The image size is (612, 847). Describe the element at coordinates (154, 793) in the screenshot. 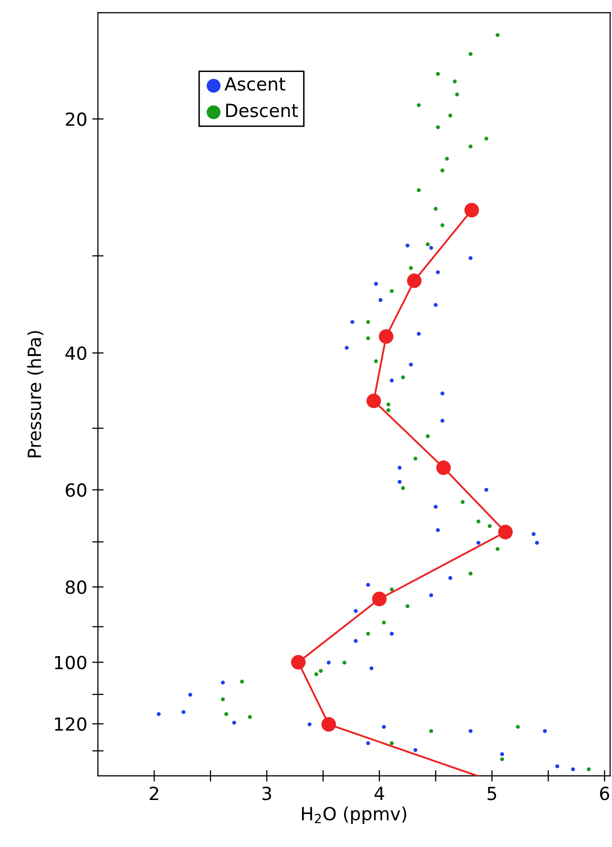

I see `x-tick-label: 2` at that location.